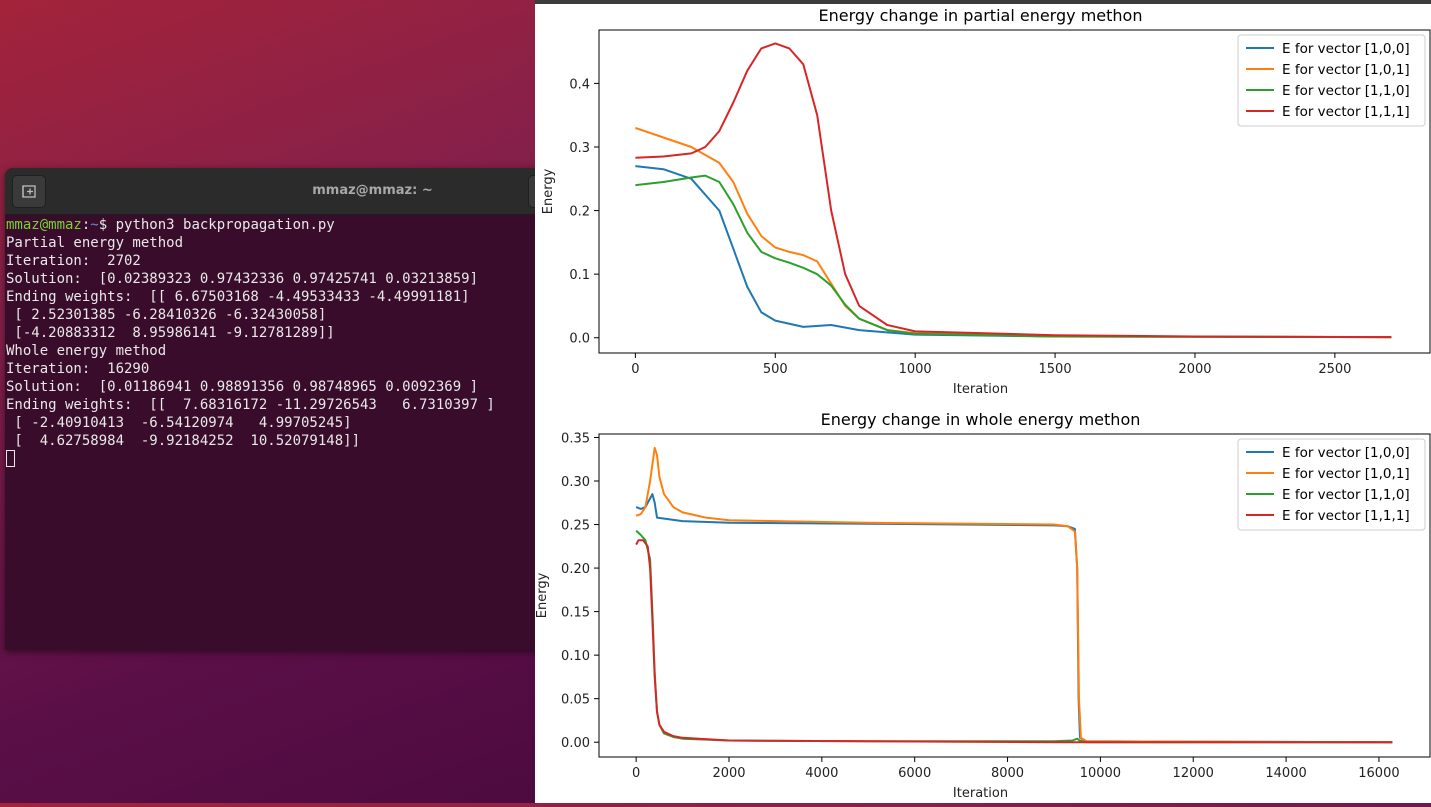 The height and width of the screenshot is (807, 1431). What do you see at coordinates (179, 423) in the screenshot?
I see `output-line: [ -2.40910413 -6.54120974 4.99705245]` at bounding box center [179, 423].